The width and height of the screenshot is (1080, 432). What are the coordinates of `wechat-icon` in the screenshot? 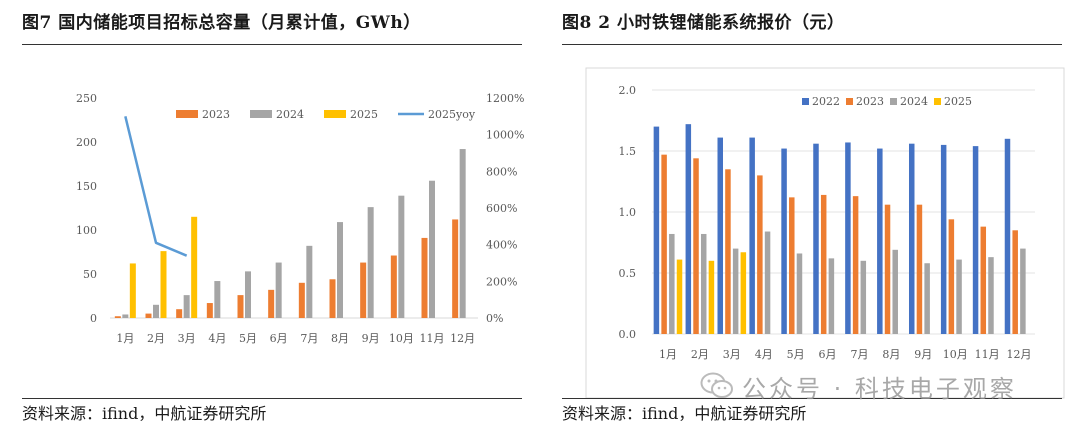 It's located at (716, 385).